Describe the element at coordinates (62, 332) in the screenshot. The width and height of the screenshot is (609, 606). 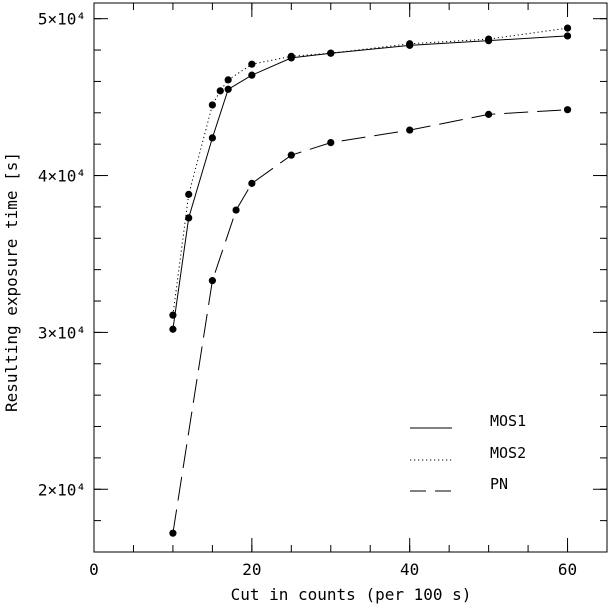
I see `y-tick-label: 3×10⁴` at that location.